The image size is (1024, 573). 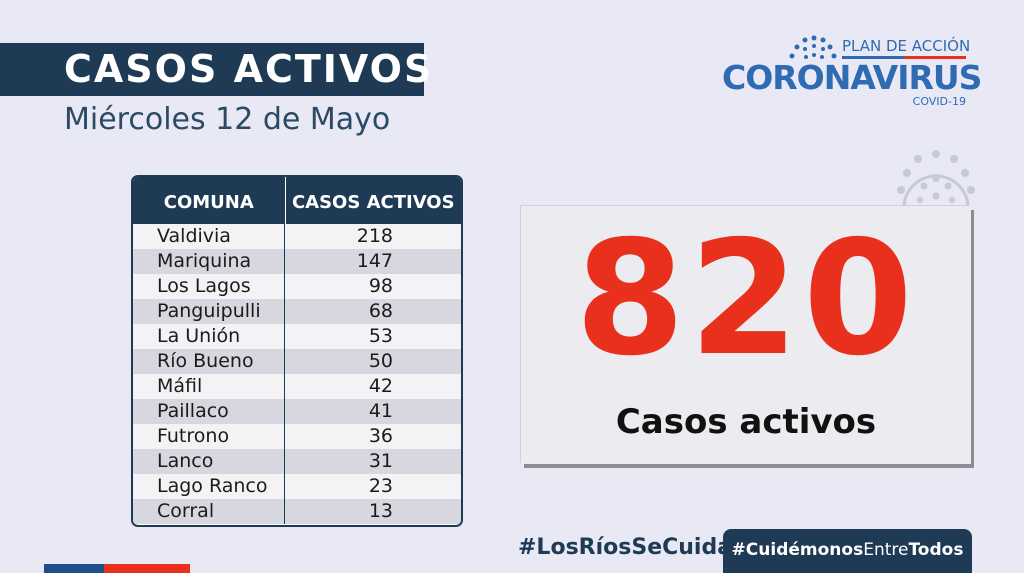 What do you see at coordinates (380, 386) in the screenshot?
I see `casos-cell: 42` at bounding box center [380, 386].